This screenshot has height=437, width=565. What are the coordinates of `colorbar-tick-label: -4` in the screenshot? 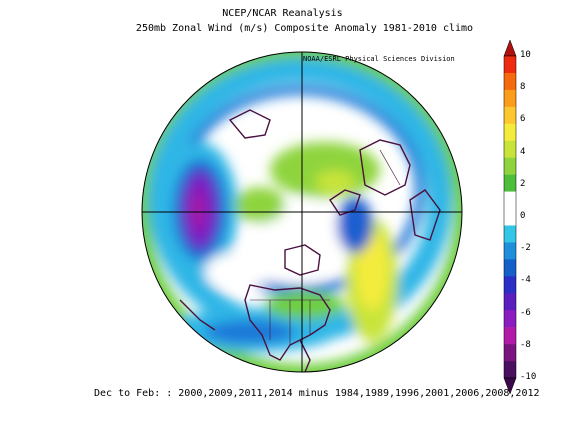 It's located at (525, 280).